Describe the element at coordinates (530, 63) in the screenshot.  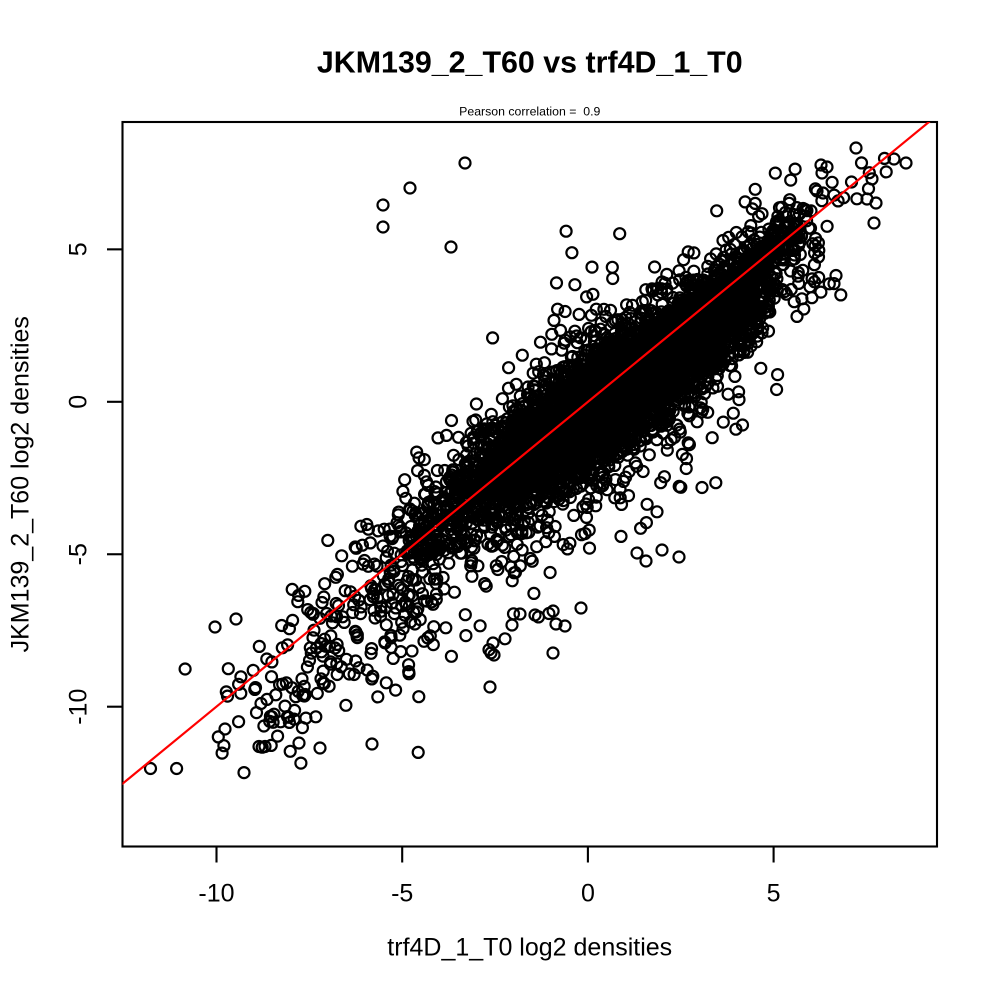
I see `svg-text: JKM139_2_T60 vs trf4D_1_T0` at that location.